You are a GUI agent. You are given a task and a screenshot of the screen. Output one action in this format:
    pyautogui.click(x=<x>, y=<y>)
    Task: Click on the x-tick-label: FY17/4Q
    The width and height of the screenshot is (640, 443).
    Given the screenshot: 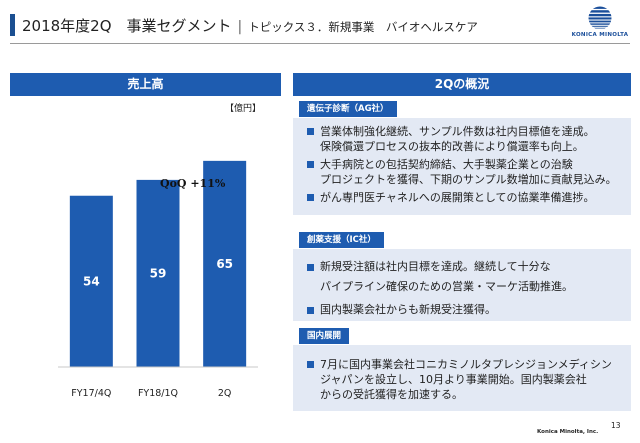 What is the action you would take?
    pyautogui.click(x=91, y=393)
    